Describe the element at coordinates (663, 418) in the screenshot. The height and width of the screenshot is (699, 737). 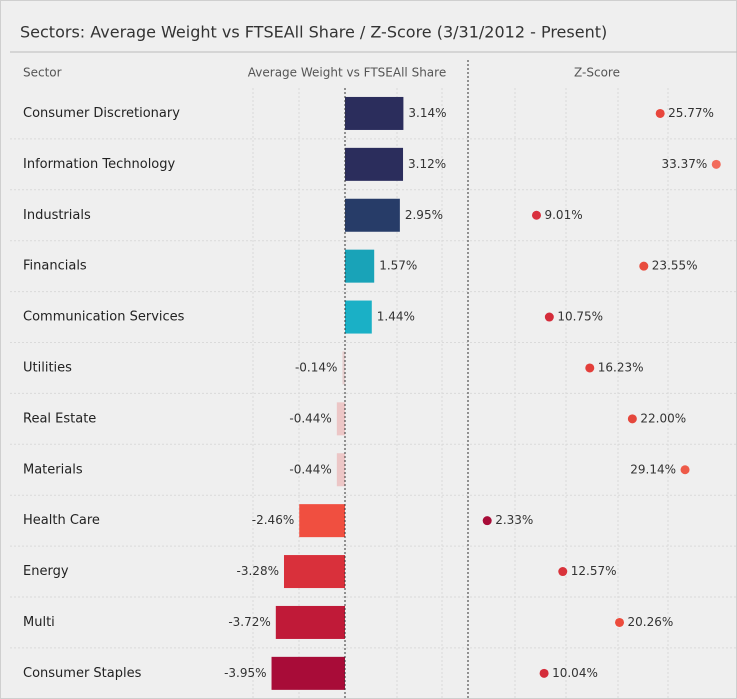
I see `zscore-label: 22.00%` at that location.